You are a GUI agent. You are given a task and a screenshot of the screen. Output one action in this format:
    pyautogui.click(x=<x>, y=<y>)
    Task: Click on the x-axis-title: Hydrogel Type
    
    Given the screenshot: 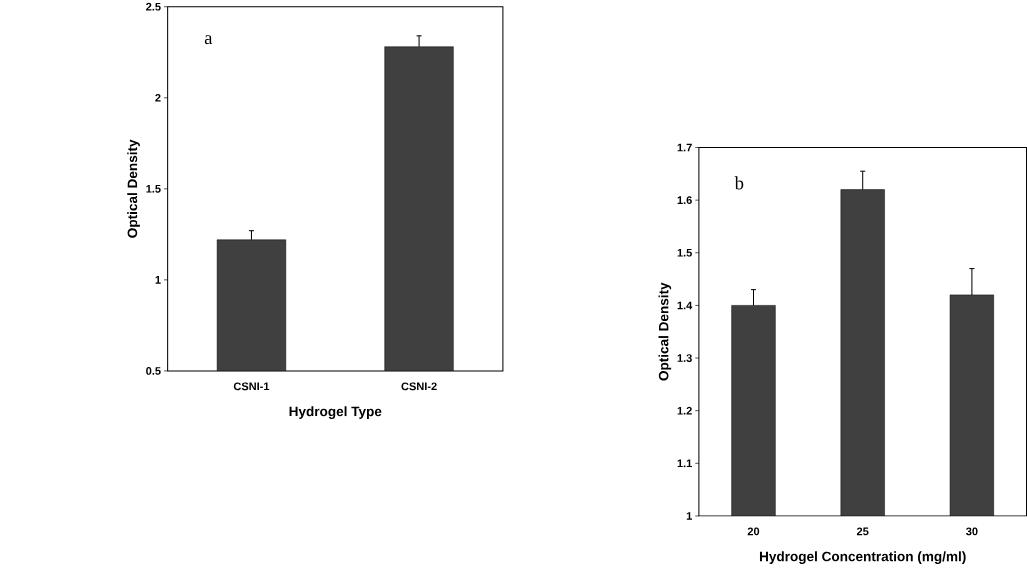 What is the action you would take?
    pyautogui.click(x=335, y=412)
    